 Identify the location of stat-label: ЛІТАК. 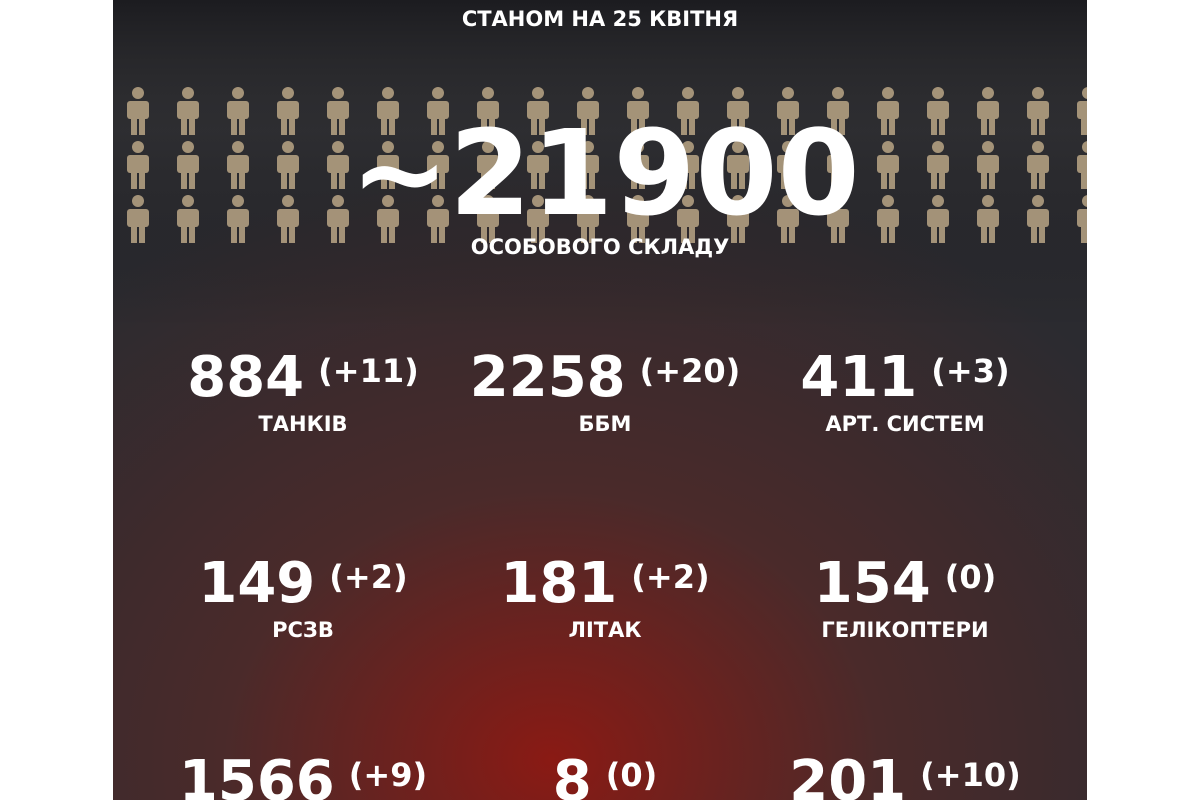
(605, 630).